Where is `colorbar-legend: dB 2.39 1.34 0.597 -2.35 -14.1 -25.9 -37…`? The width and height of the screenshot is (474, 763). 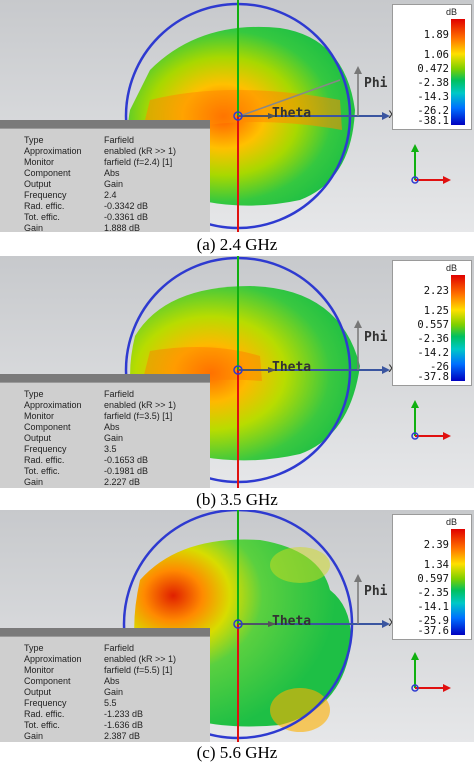 colorbar-legend: dB 2.39 1.34 0.597 -2.35 -14.1 -25.9 -37… is located at coordinates (432, 577).